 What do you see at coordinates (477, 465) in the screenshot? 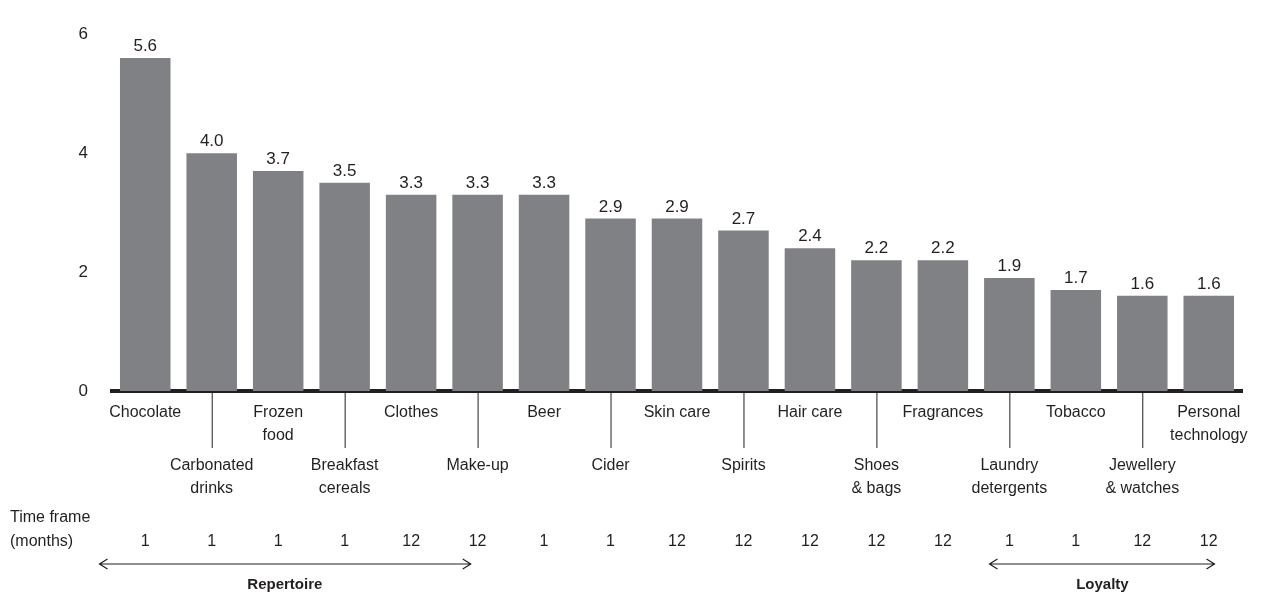
I see `x-tick-label: Make-up` at bounding box center [477, 465].